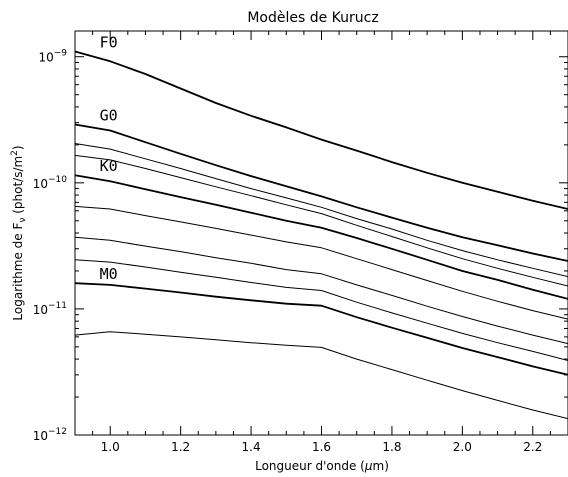  I want to click on x-tick-label: 1.4, so click(251, 447).